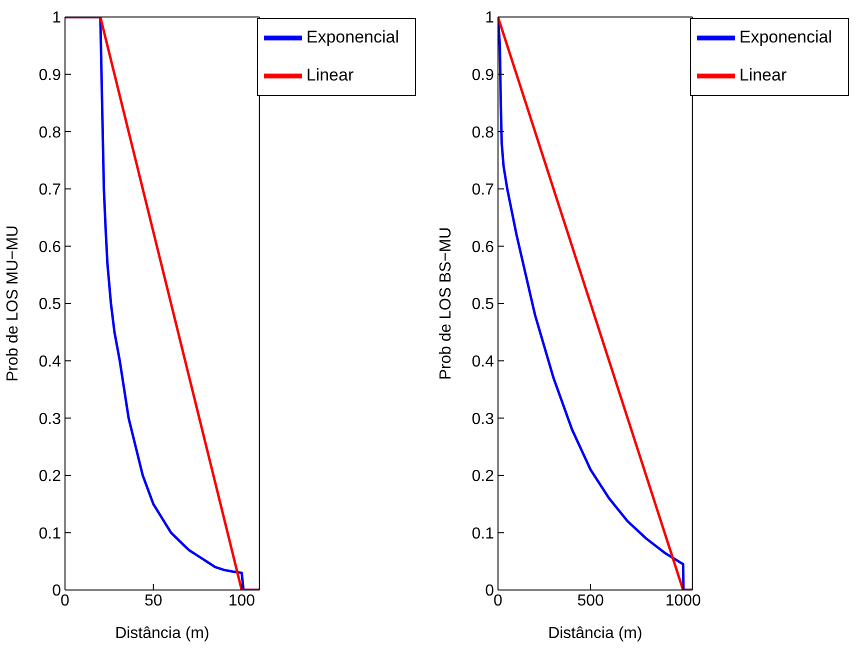 The width and height of the screenshot is (866, 652). I want to click on x-tick-label: 1000, so click(683, 601).